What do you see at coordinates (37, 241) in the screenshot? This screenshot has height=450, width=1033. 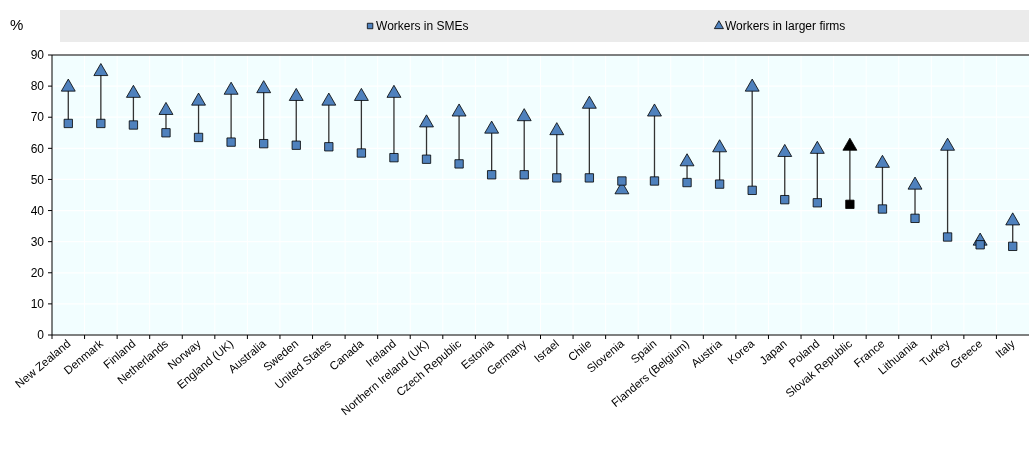 I see `y-tick-label: 30` at bounding box center [37, 241].